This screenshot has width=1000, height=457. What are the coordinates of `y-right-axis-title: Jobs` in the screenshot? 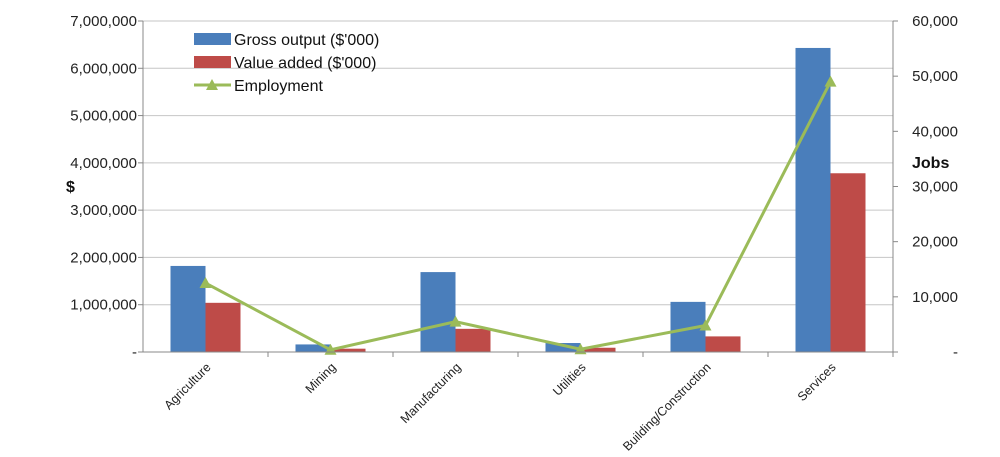 It's located at (930, 163).